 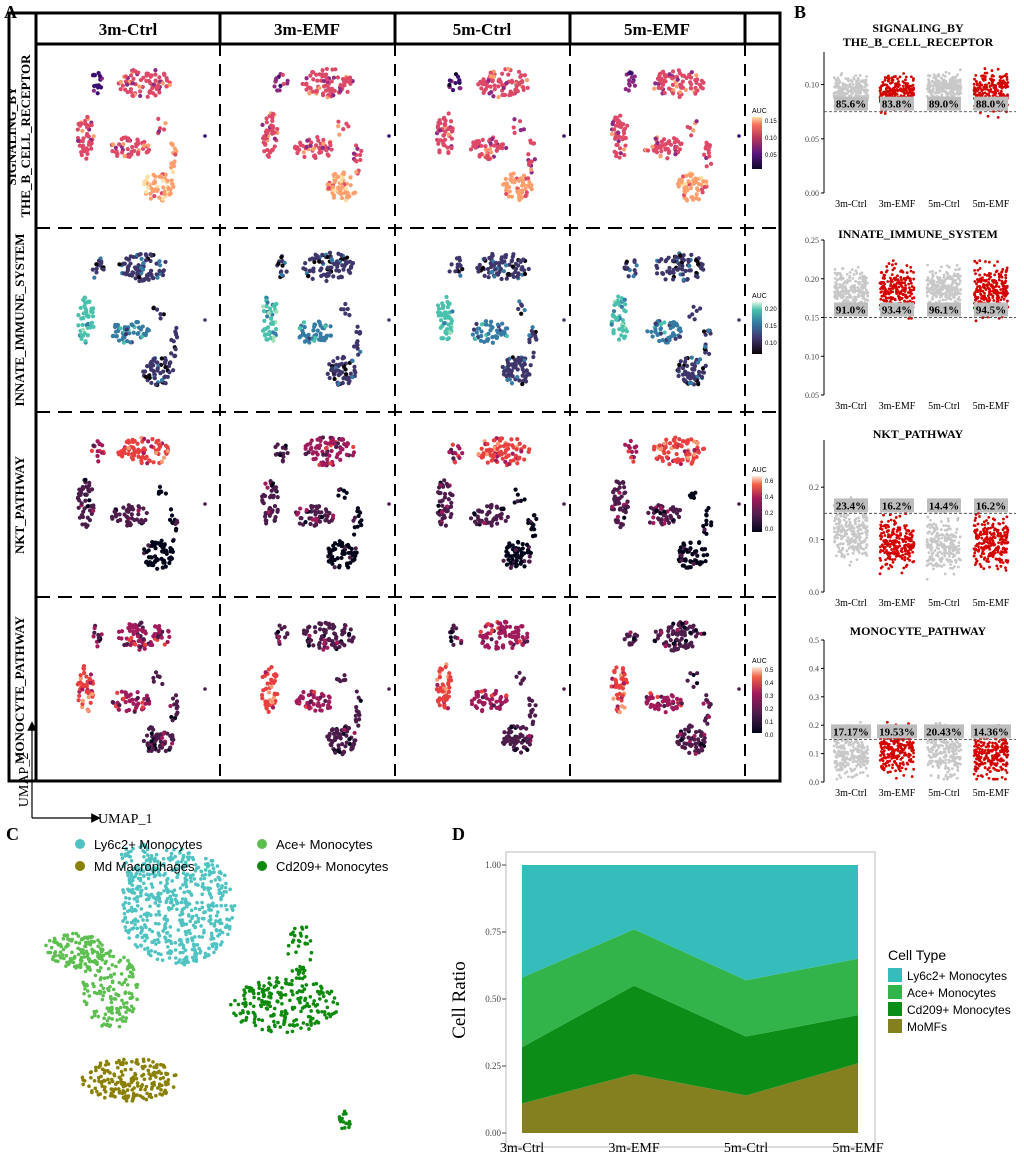 What do you see at coordinates (128, 29) in the screenshot?
I see `panel-a-col-header: 3m-Ctrl` at bounding box center [128, 29].